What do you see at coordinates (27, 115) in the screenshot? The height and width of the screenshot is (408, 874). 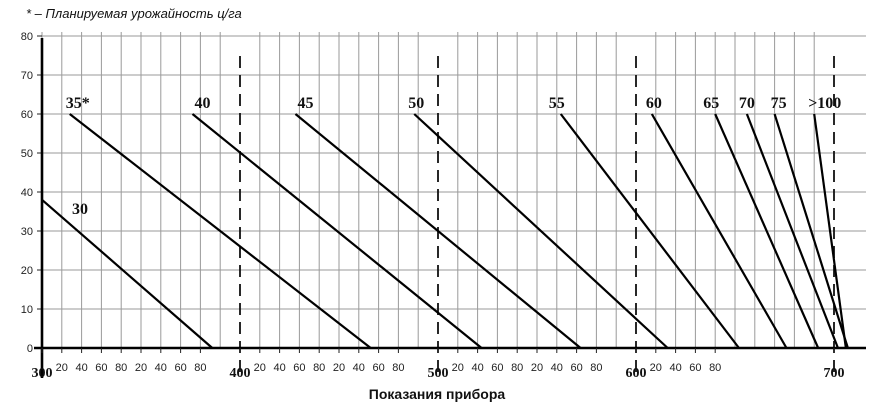 I see `y-tick-label: 60` at bounding box center [27, 115].